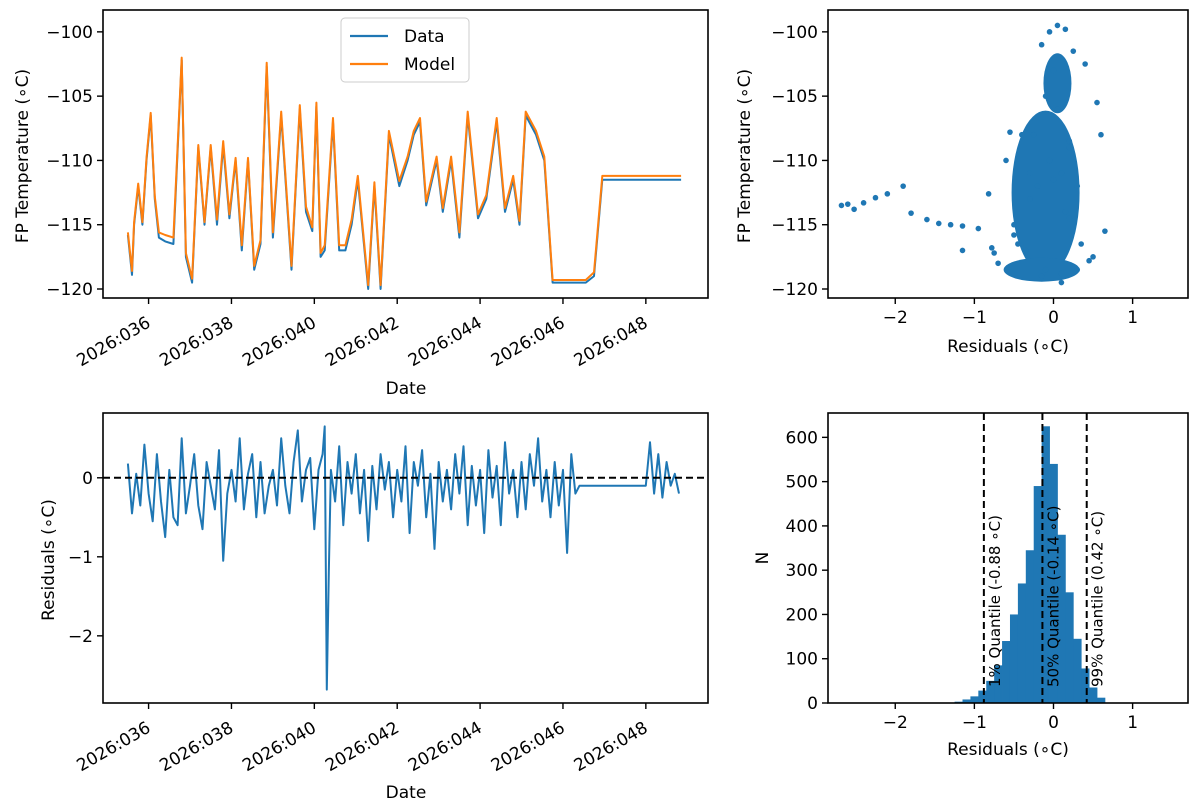 This screenshot has width=1198, height=812. I want to click on scatter-ytick-label: −105, so click(794, 97).